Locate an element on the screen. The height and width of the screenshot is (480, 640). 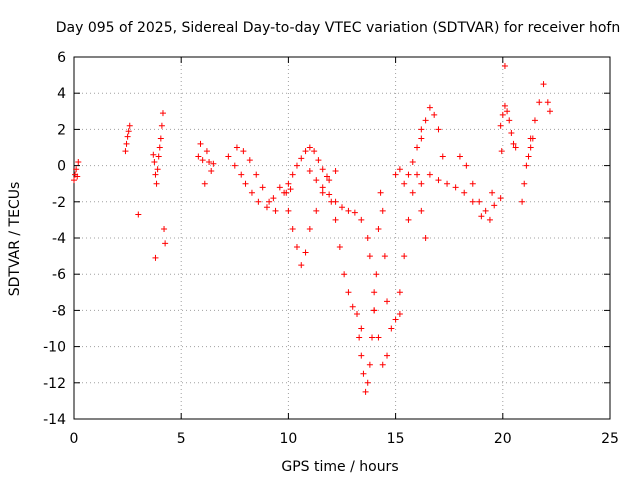
series-arc-15-16h-b is located at coordinates (412, 233).